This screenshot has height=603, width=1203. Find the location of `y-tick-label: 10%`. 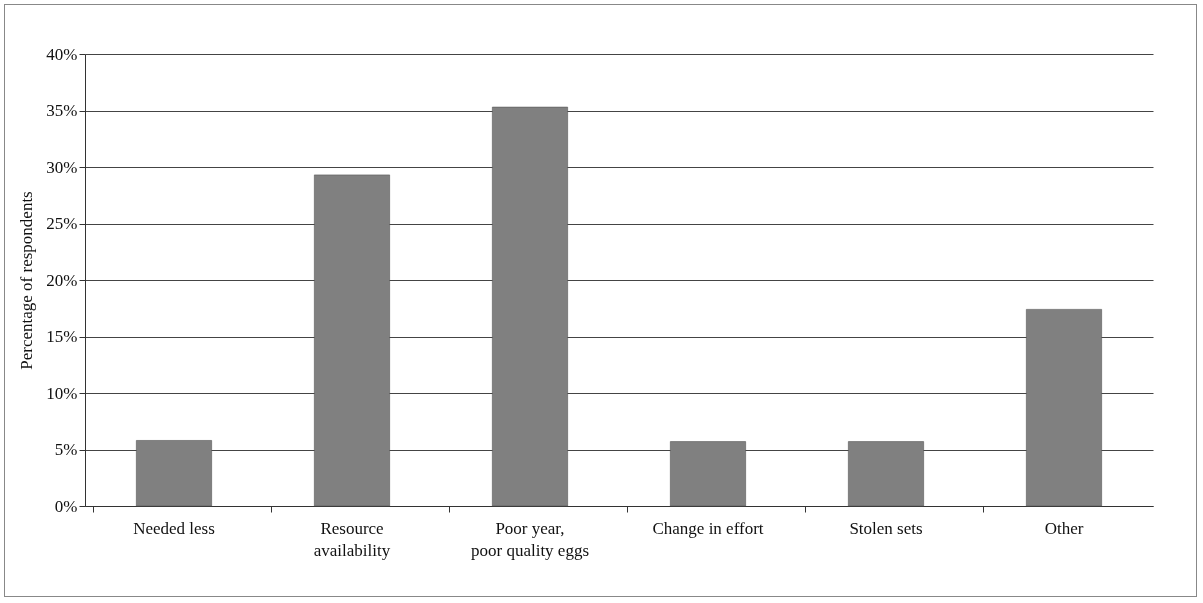

y-tick-label: 10% is located at coordinates (62, 393).